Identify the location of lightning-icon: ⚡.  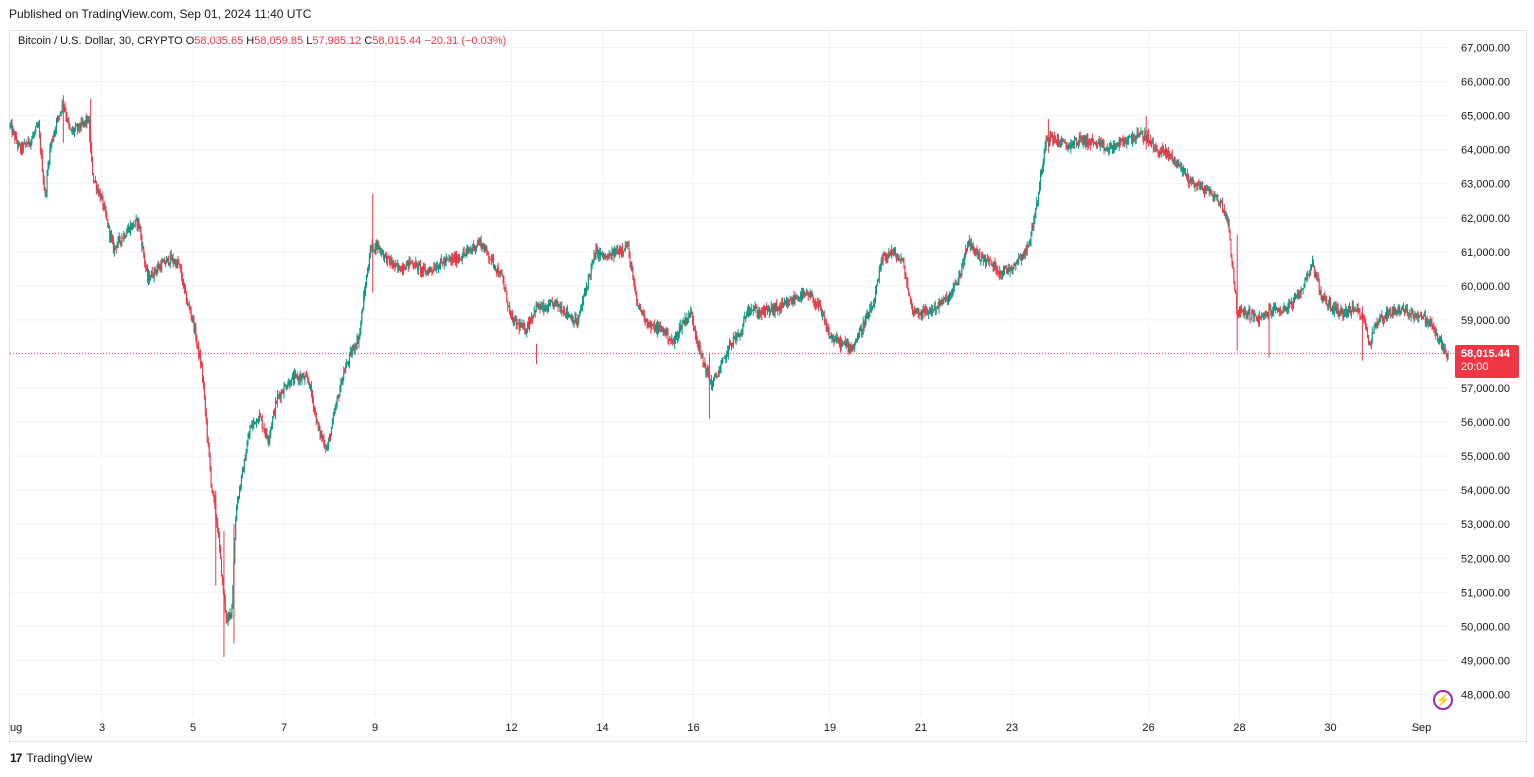
(1443, 700).